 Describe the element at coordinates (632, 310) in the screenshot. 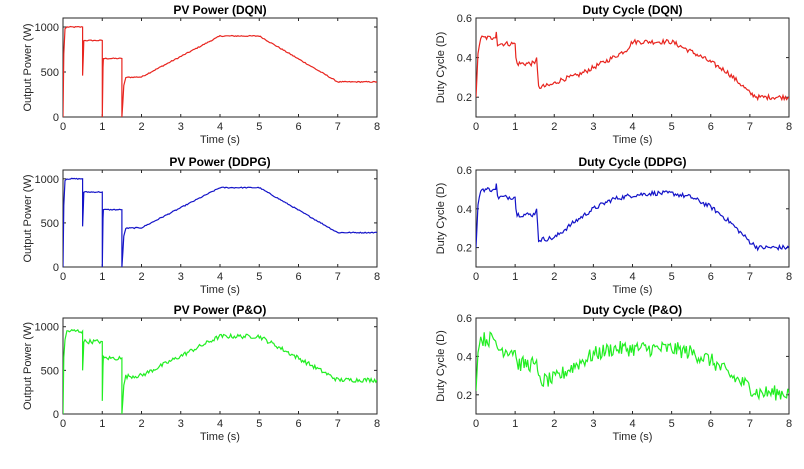

I see `chart-title: Duty Cycle (P&O)` at that location.